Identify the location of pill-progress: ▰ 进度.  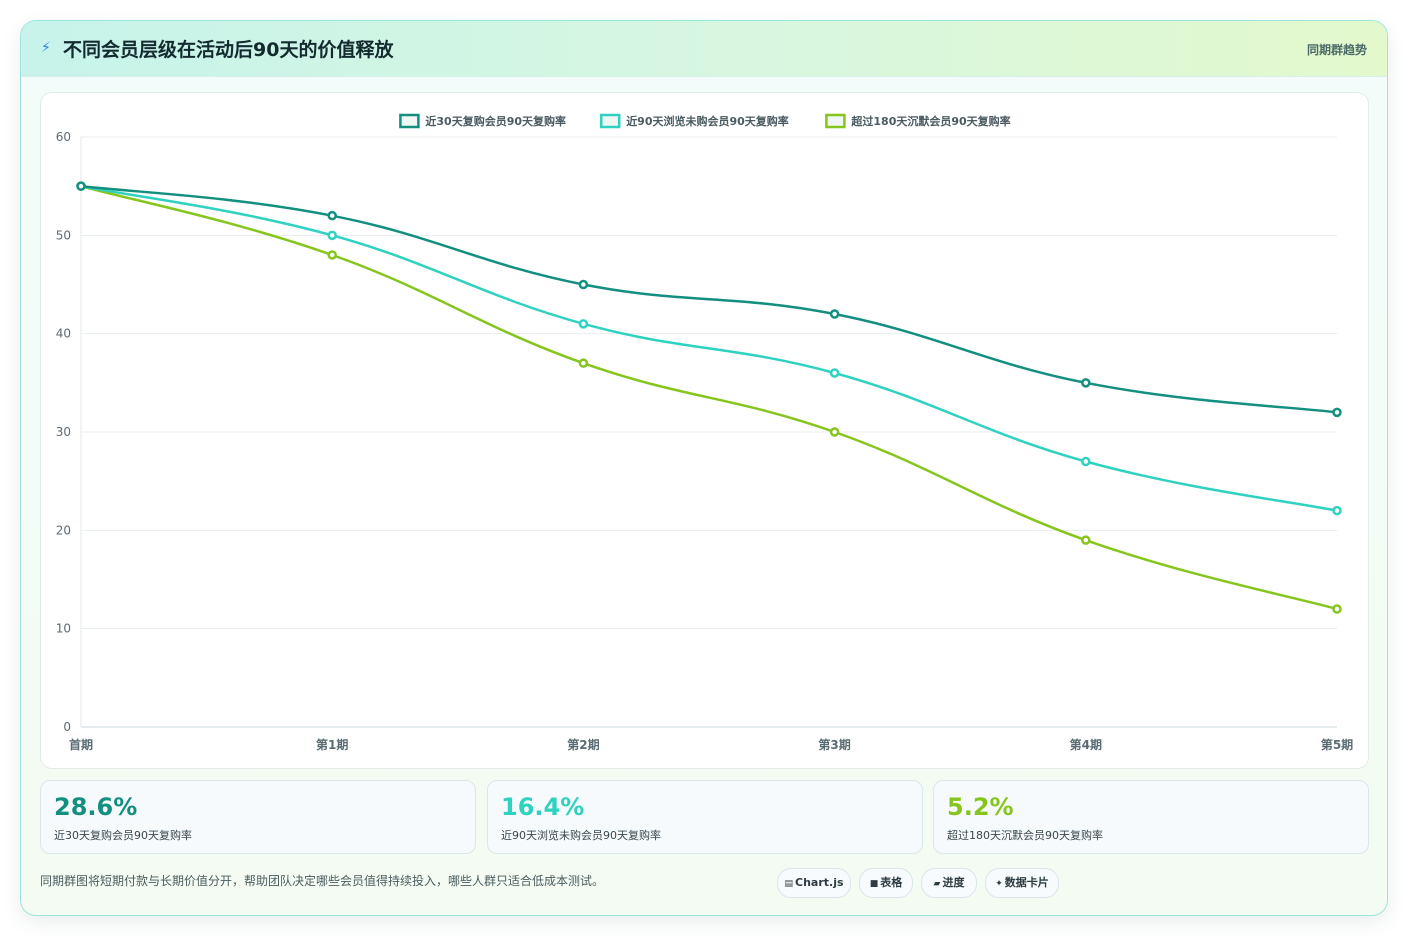
(949, 883).